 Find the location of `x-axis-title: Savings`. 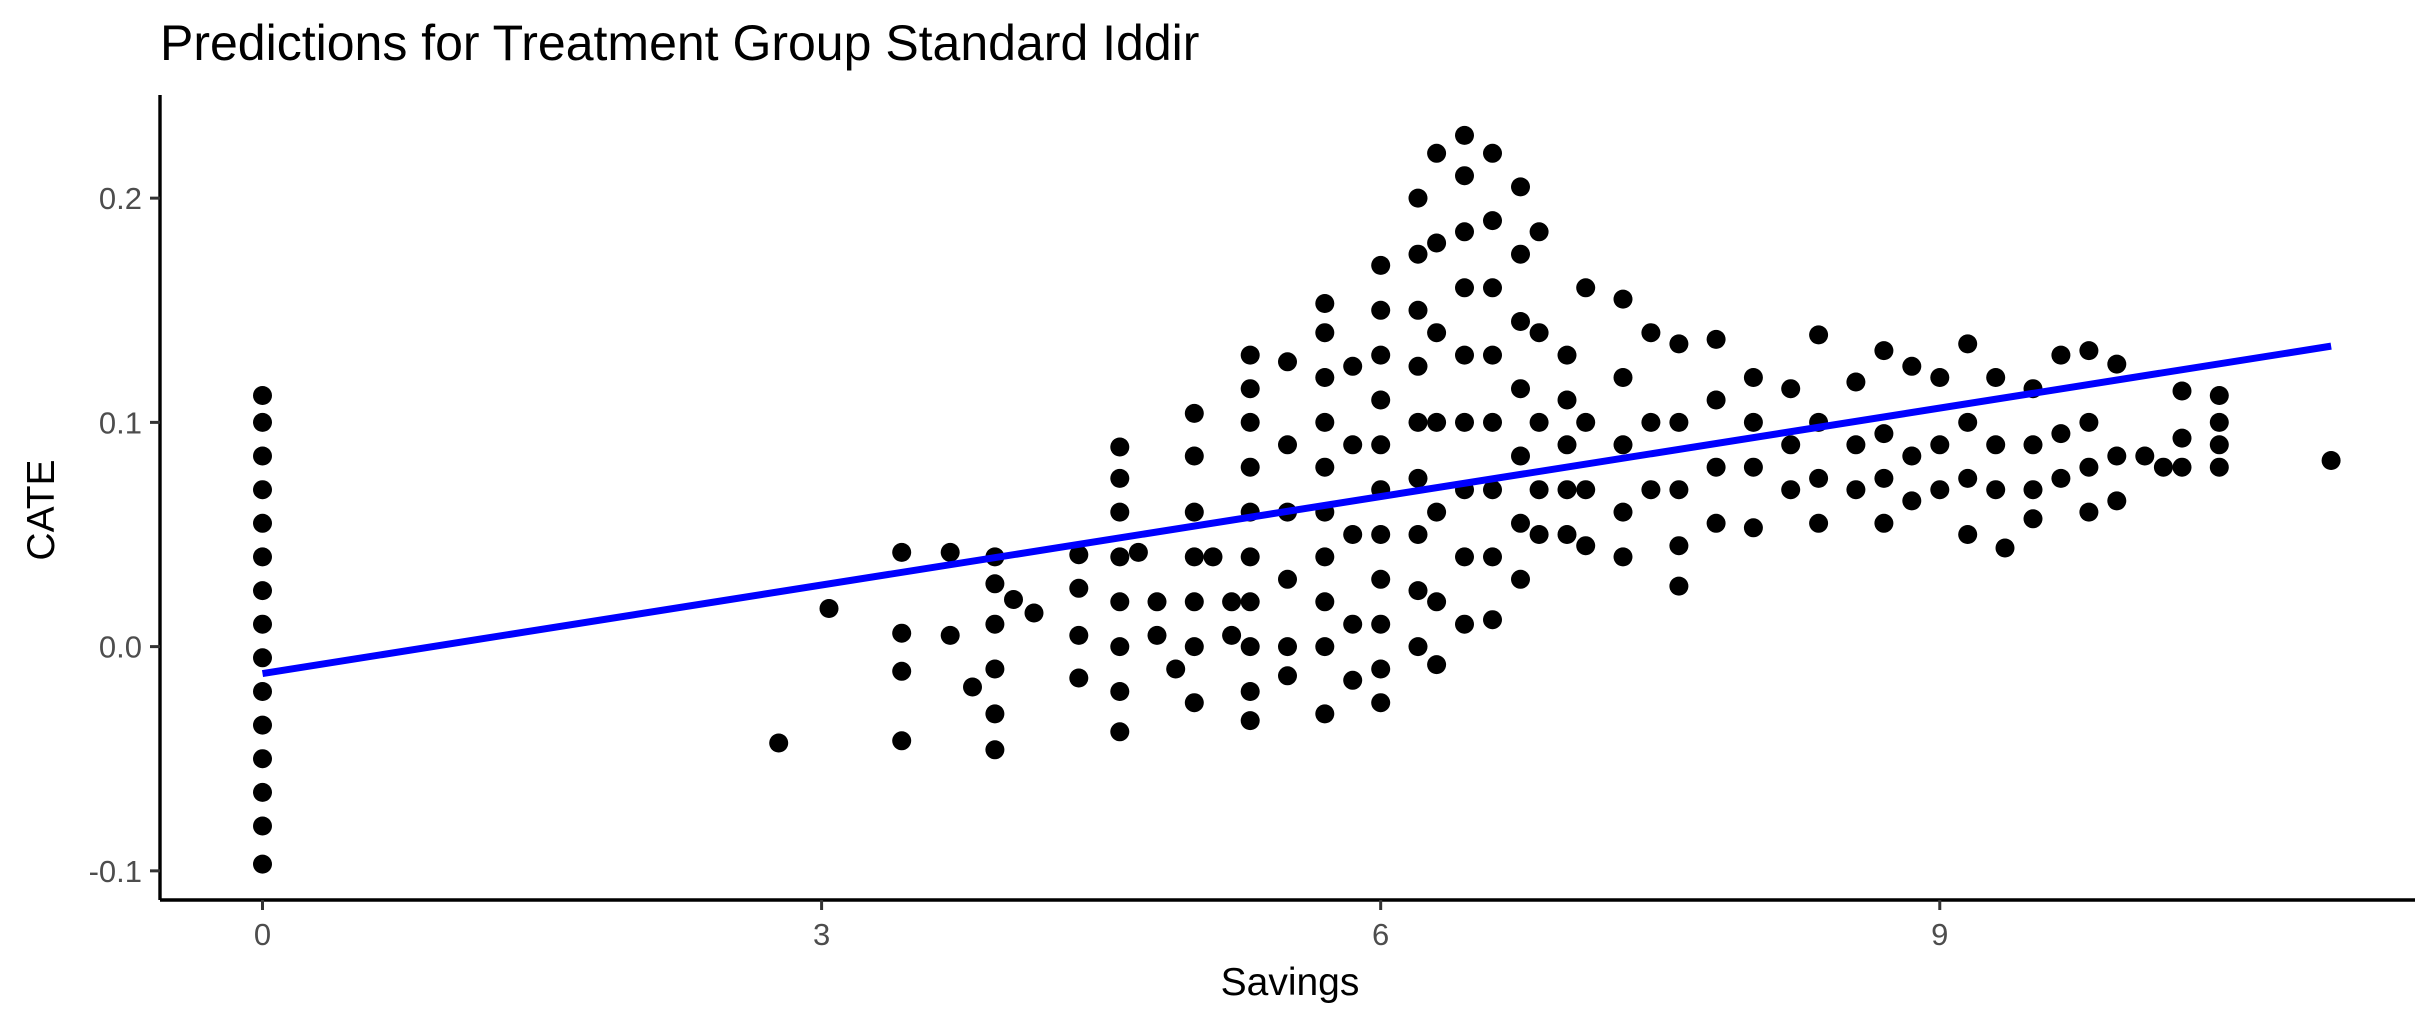

x-axis-title: Savings is located at coordinates (1290, 982).